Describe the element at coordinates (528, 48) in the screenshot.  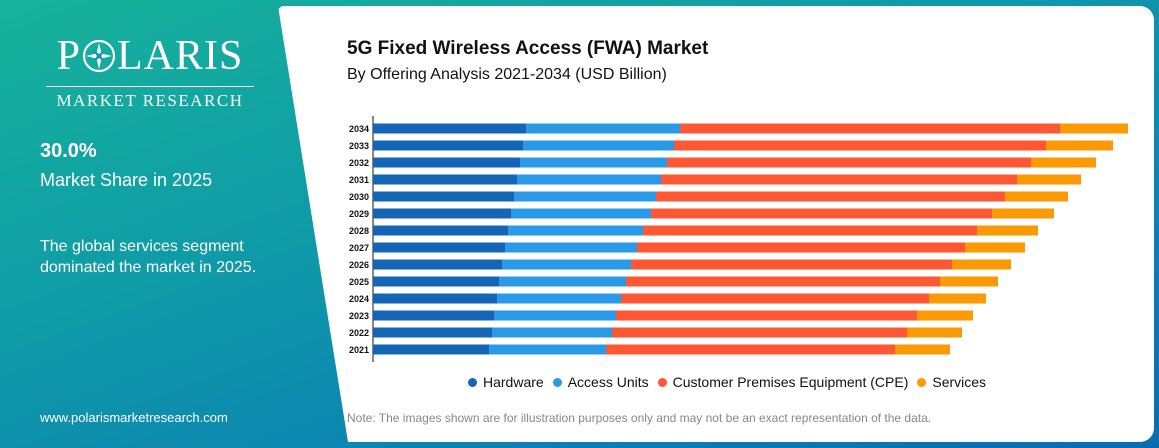
I see `chart-title: 5G Fixed Wireless Access (FWA) Market` at that location.